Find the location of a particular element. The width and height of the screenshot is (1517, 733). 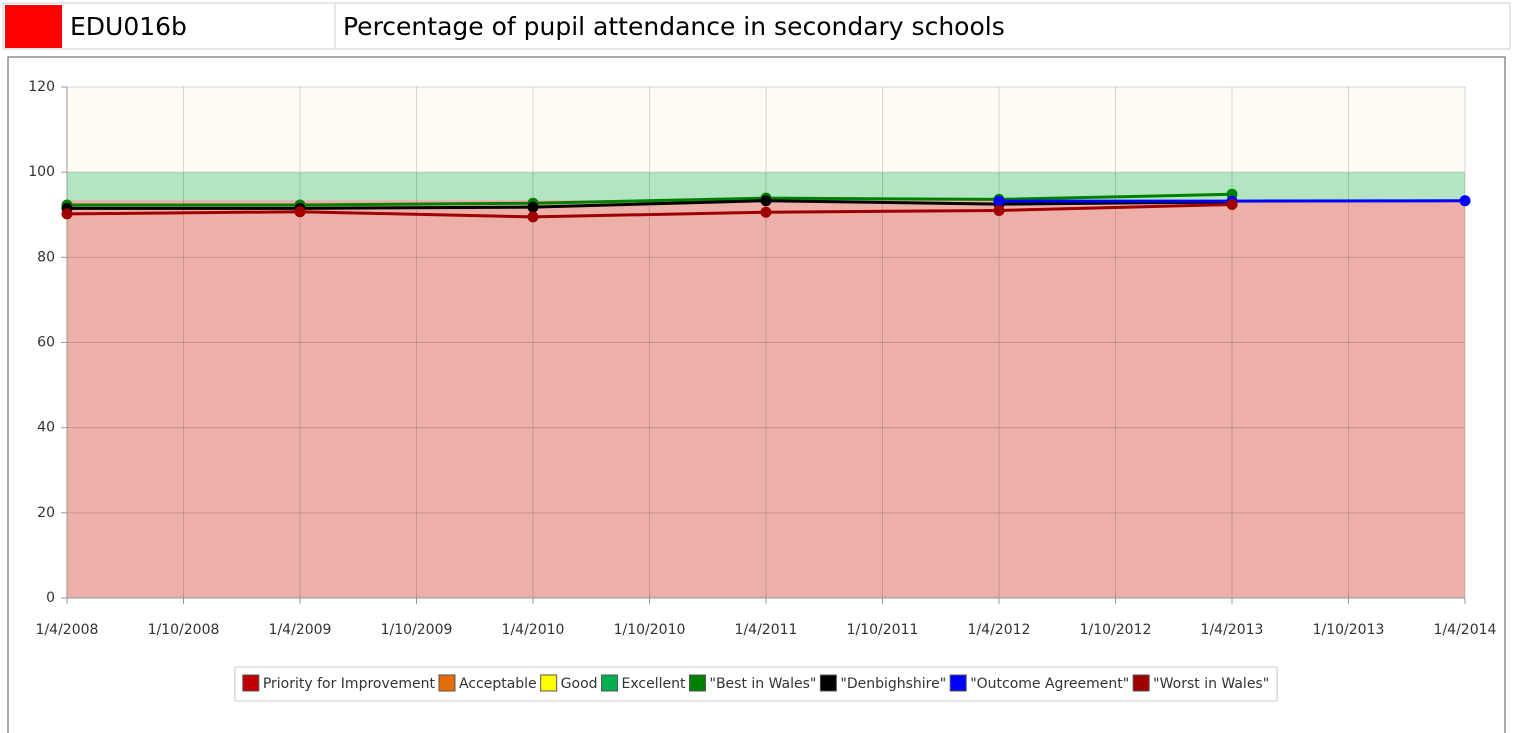

legend-label: Priority for Improvement is located at coordinates (349, 684).